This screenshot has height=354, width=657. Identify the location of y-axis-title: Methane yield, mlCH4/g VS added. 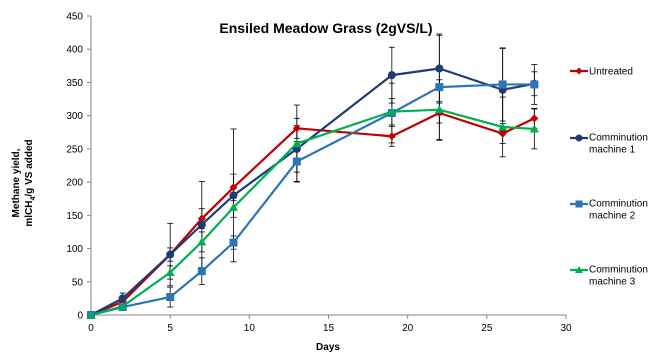
(24, 182).